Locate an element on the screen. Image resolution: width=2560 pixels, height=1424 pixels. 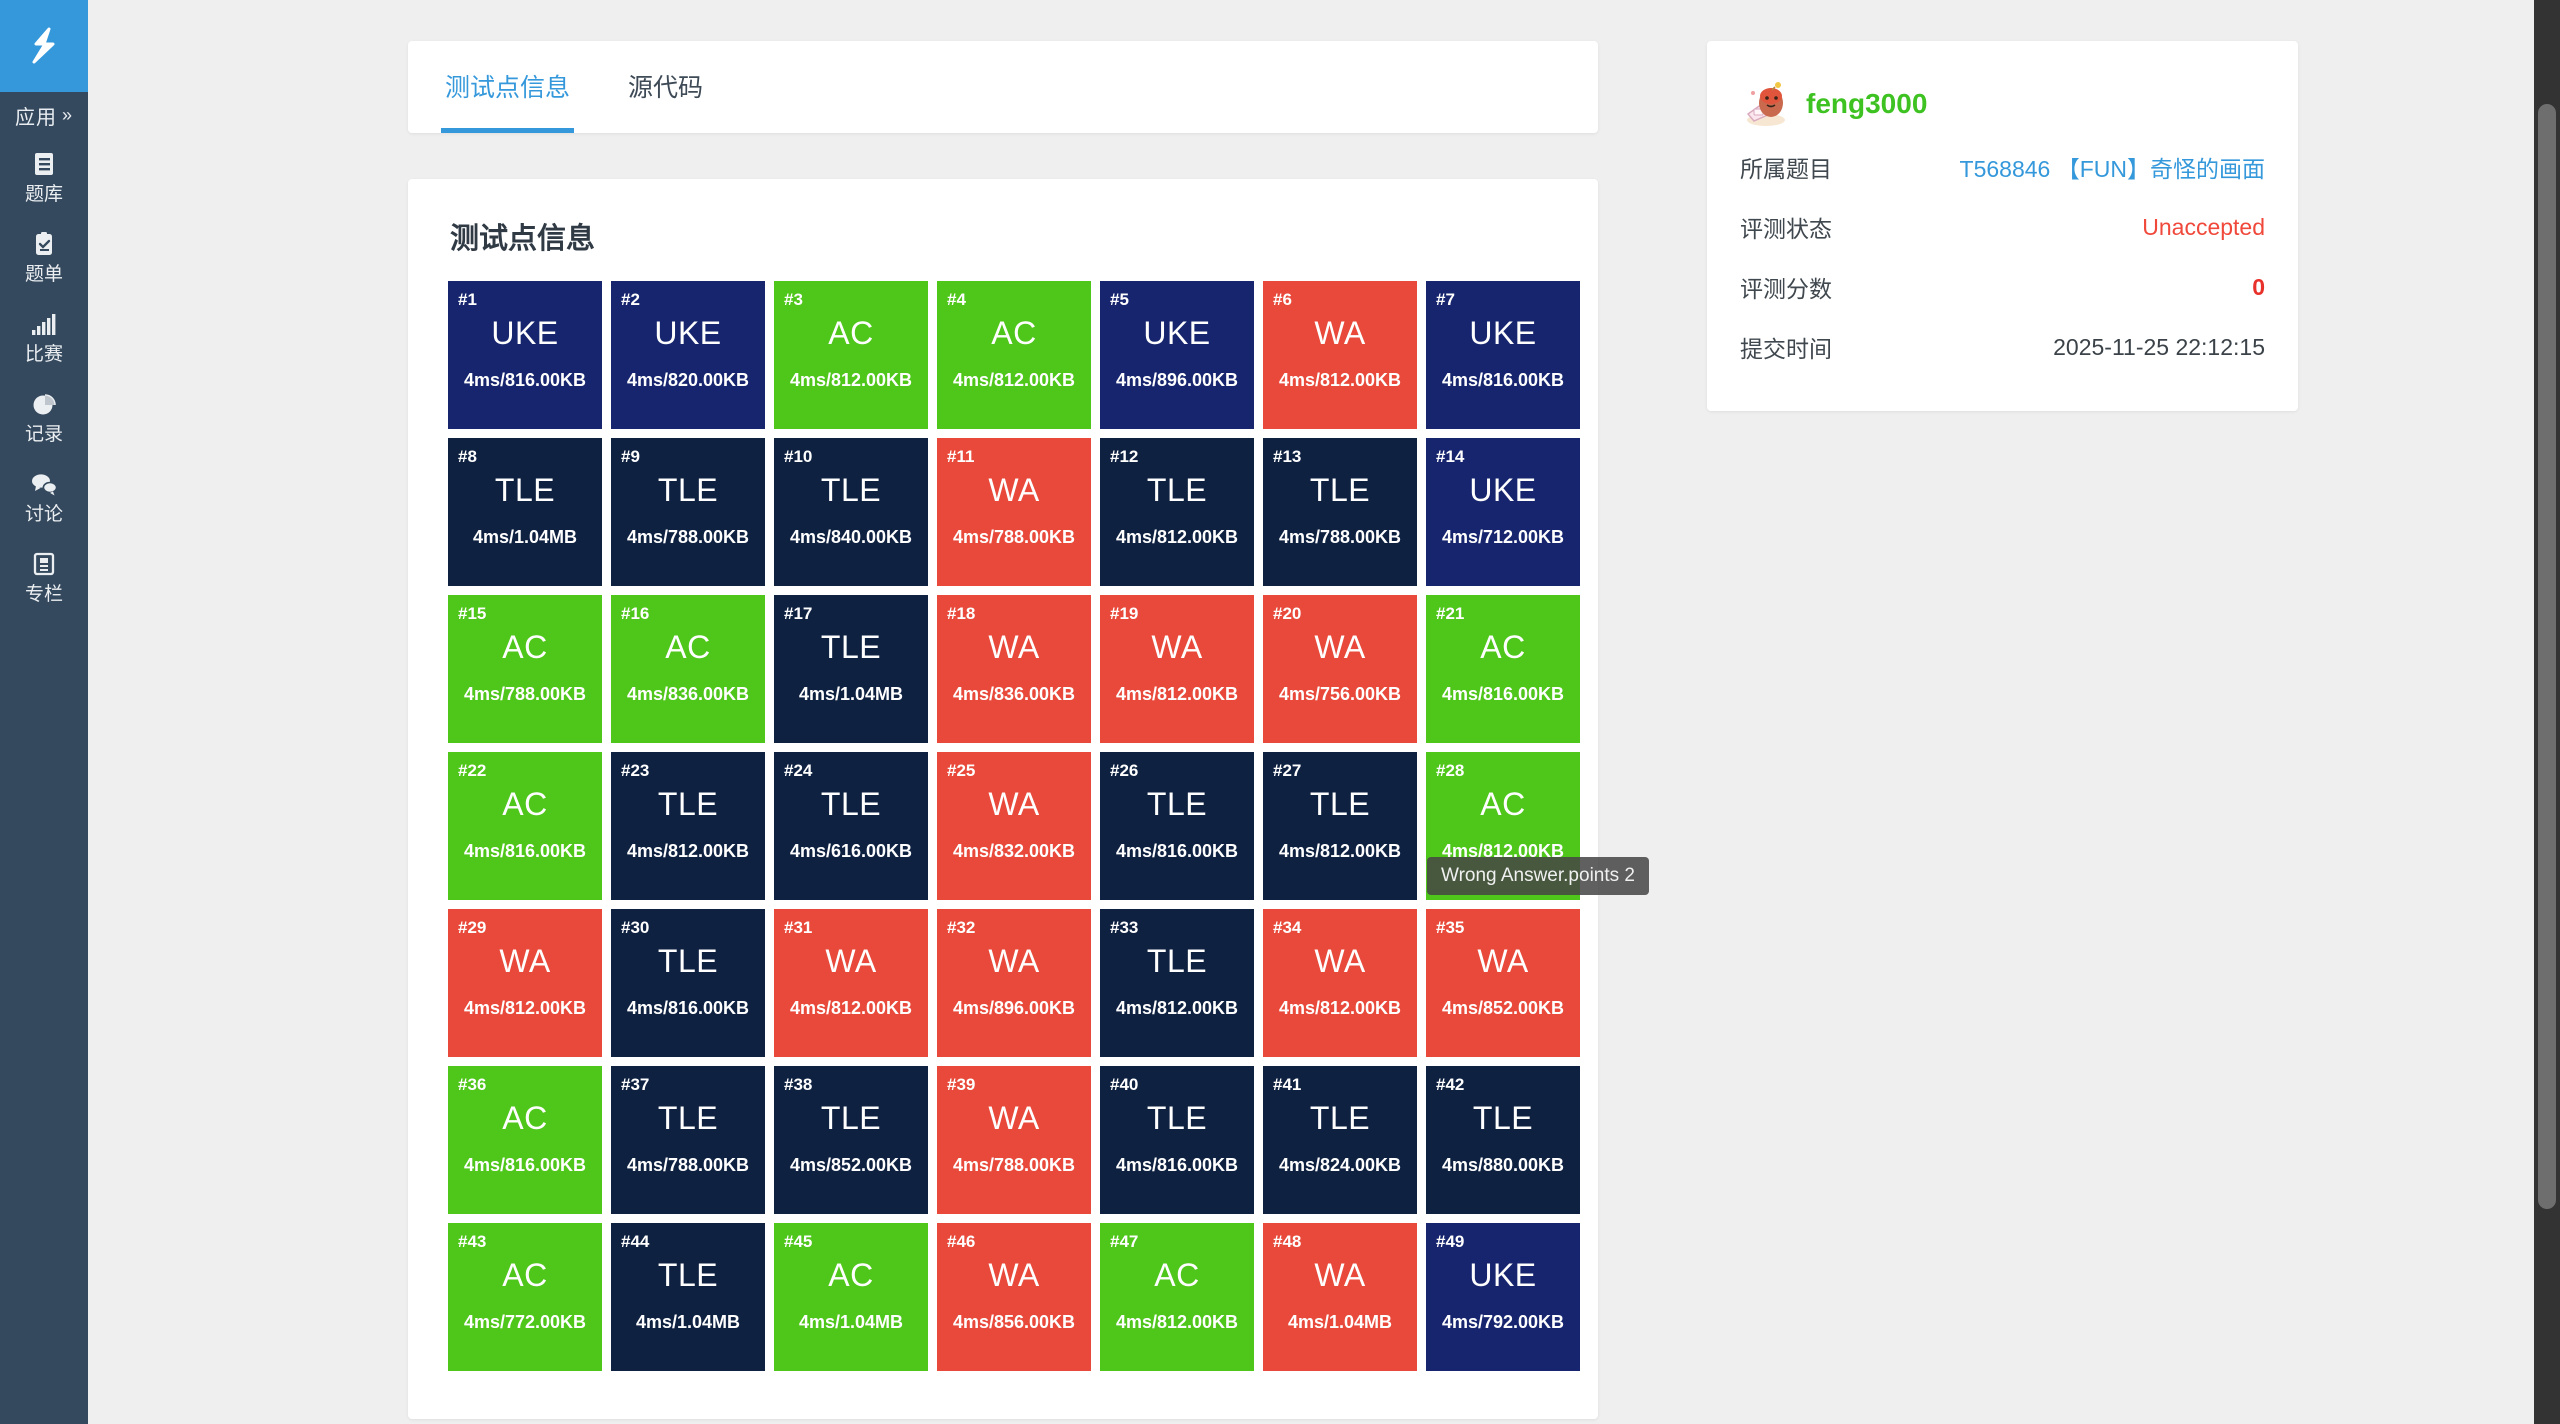
test-point-card: #18 WA 4ms/836.00KB is located at coordinates (1014, 669).